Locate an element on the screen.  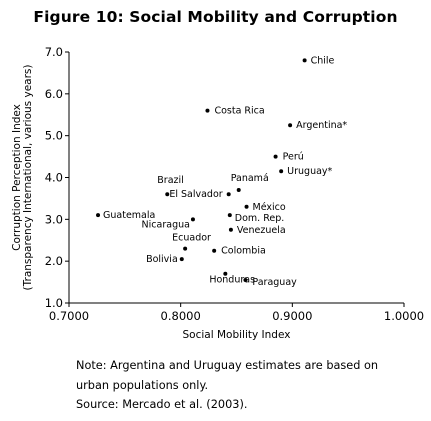
data-point-label: México is located at coordinates (269, 207).